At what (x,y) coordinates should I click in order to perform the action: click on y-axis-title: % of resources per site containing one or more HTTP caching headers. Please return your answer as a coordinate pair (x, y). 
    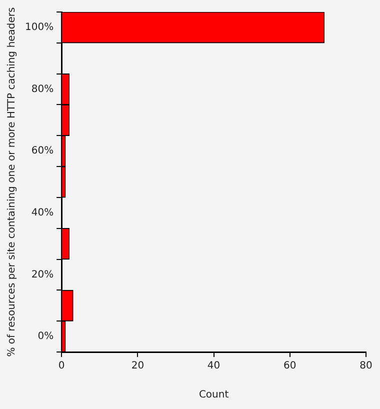
    Looking at the image, I should click on (12, 182).